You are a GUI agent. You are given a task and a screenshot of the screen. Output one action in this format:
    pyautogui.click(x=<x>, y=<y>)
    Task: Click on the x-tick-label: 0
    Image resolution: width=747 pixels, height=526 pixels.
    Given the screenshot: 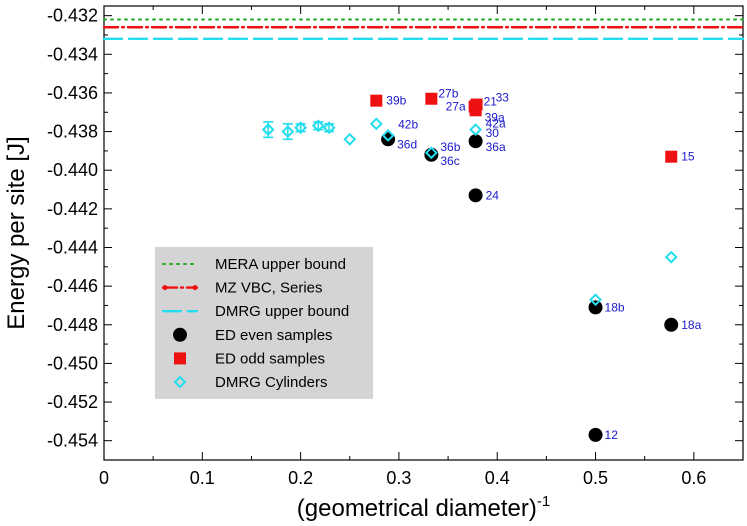 What is the action you would take?
    pyautogui.click(x=104, y=478)
    